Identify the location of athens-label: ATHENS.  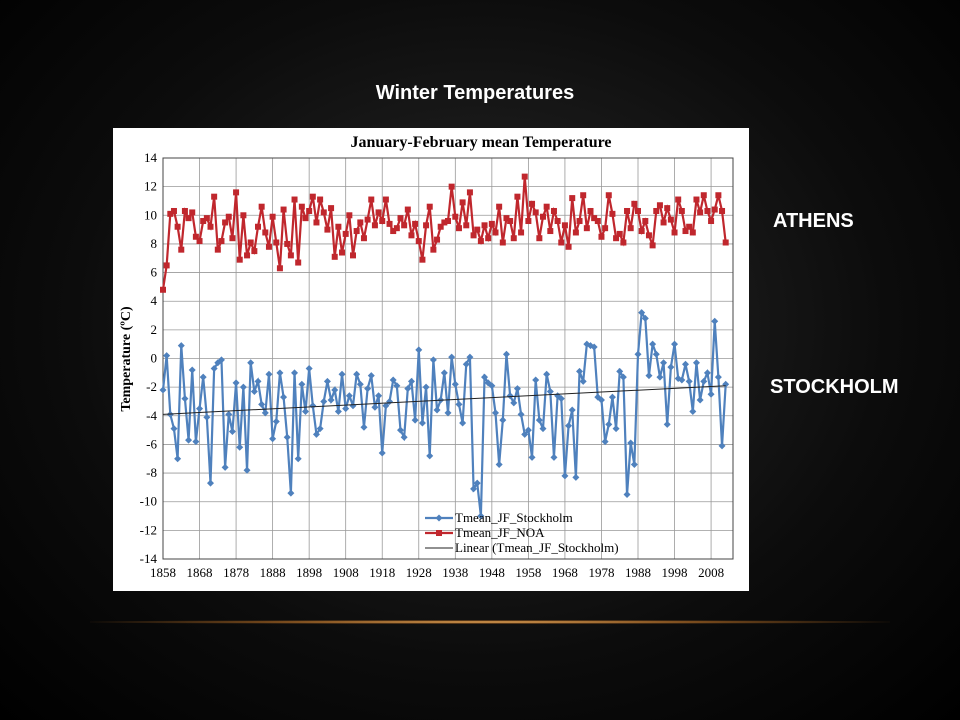
(813, 221).